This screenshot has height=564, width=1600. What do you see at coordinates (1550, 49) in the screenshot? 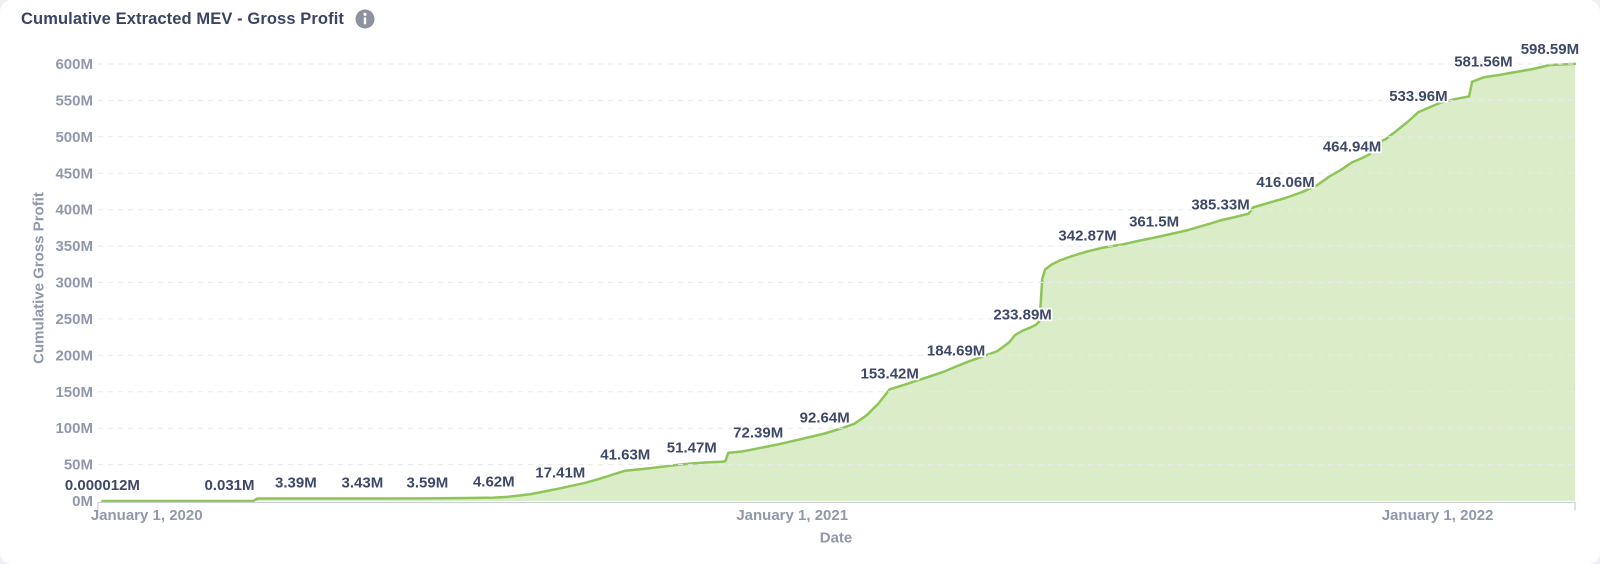
I see `data-label-598.59M: 598.59M` at bounding box center [1550, 49].